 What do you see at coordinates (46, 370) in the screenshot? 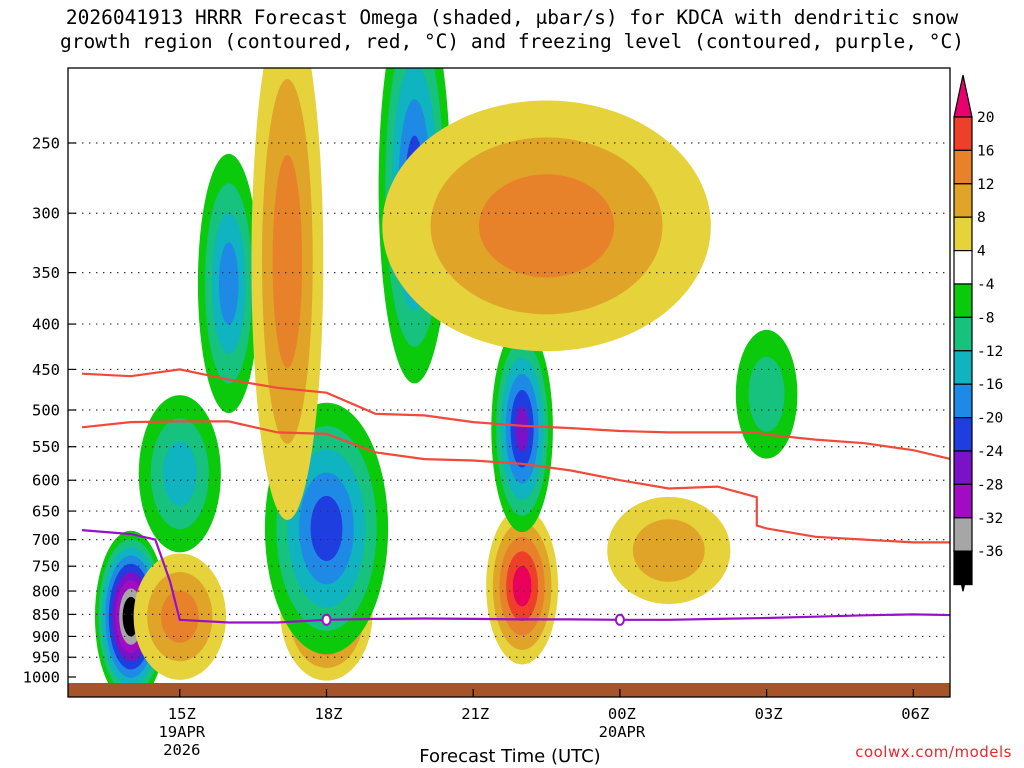
I see `y-tick-label-450: 450` at bounding box center [46, 370].